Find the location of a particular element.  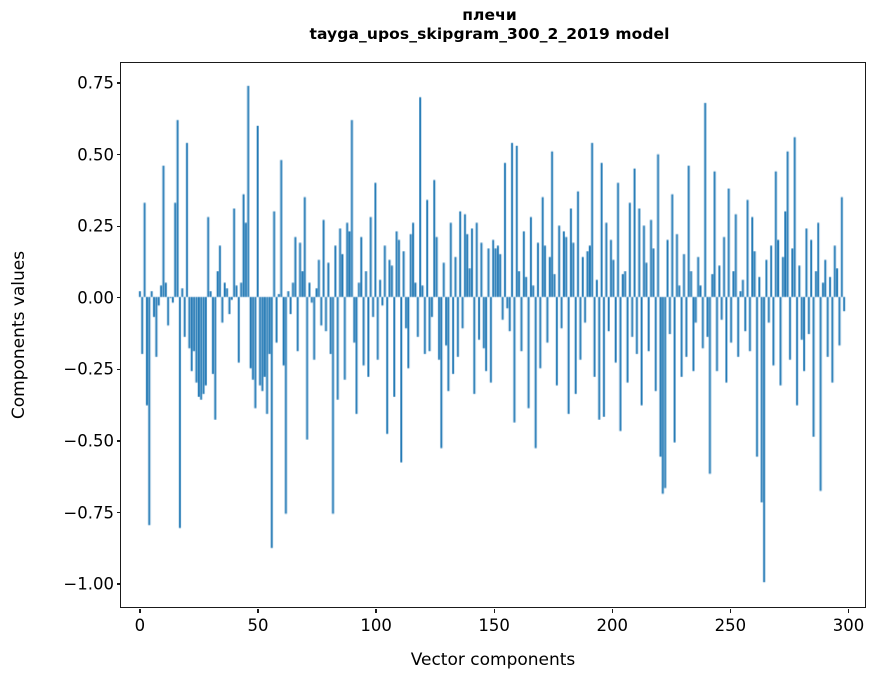

y-tick-label: −0.25 is located at coordinates (88, 369).